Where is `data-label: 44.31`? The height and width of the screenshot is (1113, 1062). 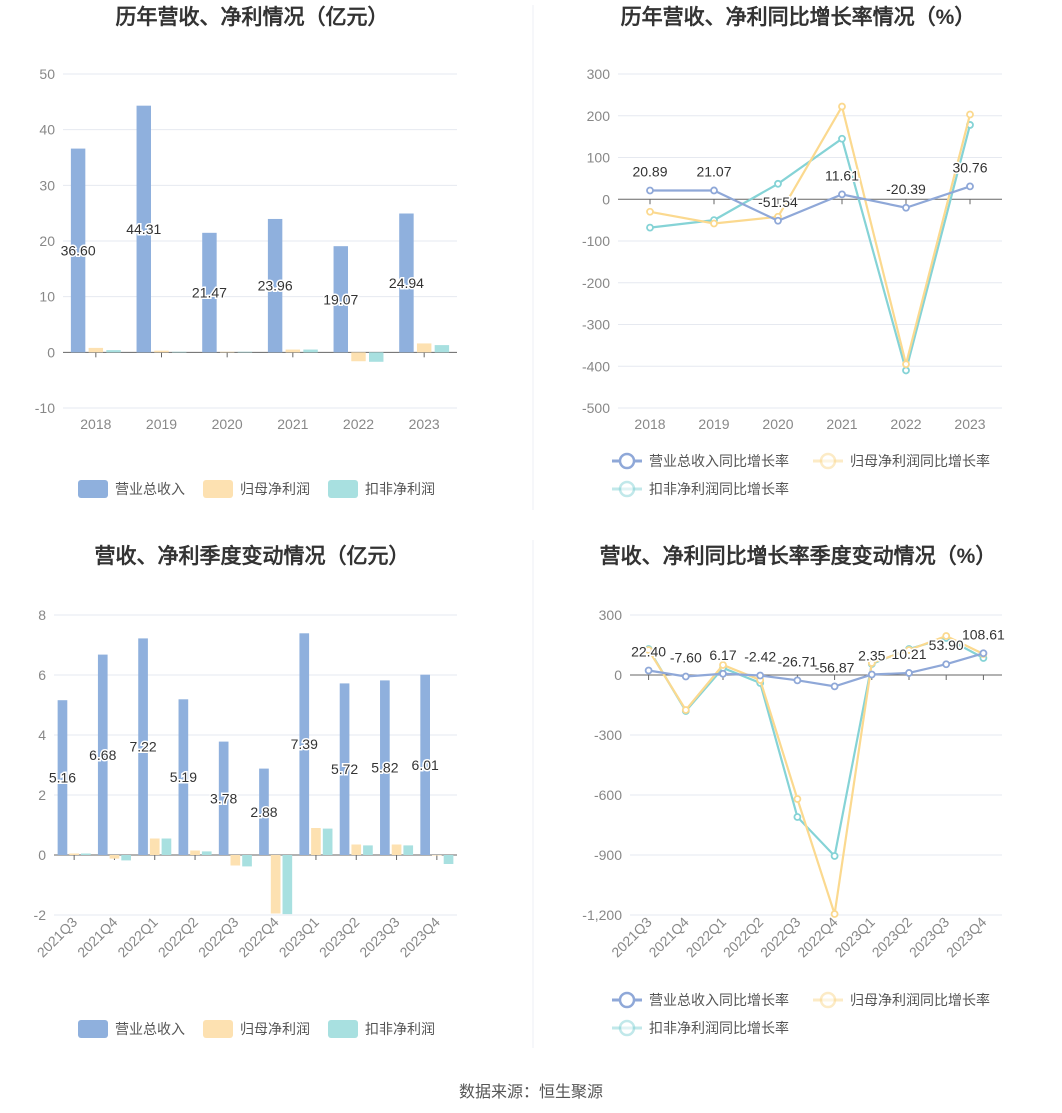
data-label: 44.31 is located at coordinates (143, 229).